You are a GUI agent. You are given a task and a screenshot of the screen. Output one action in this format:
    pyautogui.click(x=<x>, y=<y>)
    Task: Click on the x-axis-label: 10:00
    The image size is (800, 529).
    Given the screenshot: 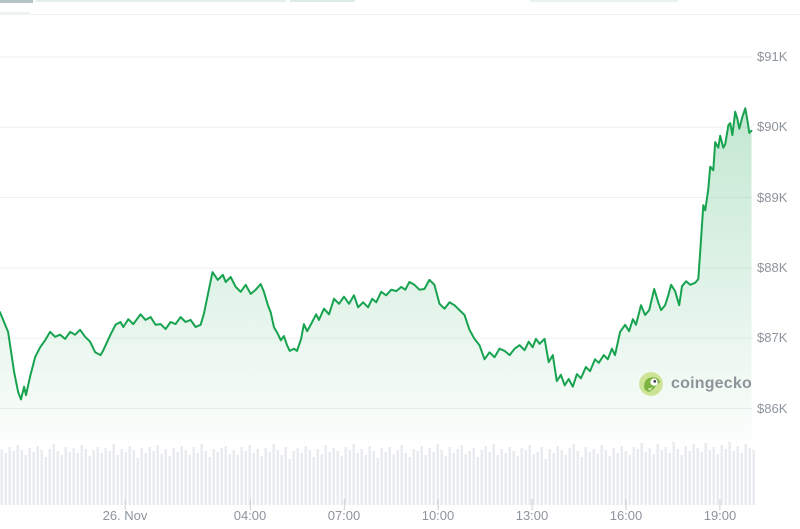 What is the action you would take?
    pyautogui.click(x=438, y=515)
    